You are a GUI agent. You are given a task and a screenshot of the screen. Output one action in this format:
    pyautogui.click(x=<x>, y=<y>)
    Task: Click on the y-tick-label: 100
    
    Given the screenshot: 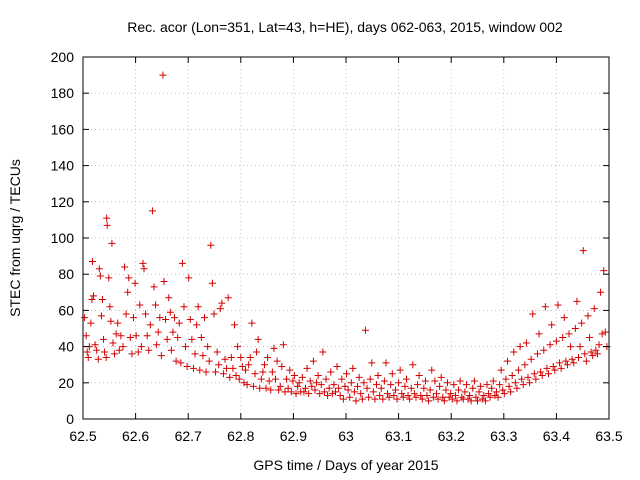 What is the action you would take?
    pyautogui.click(x=63, y=238)
    